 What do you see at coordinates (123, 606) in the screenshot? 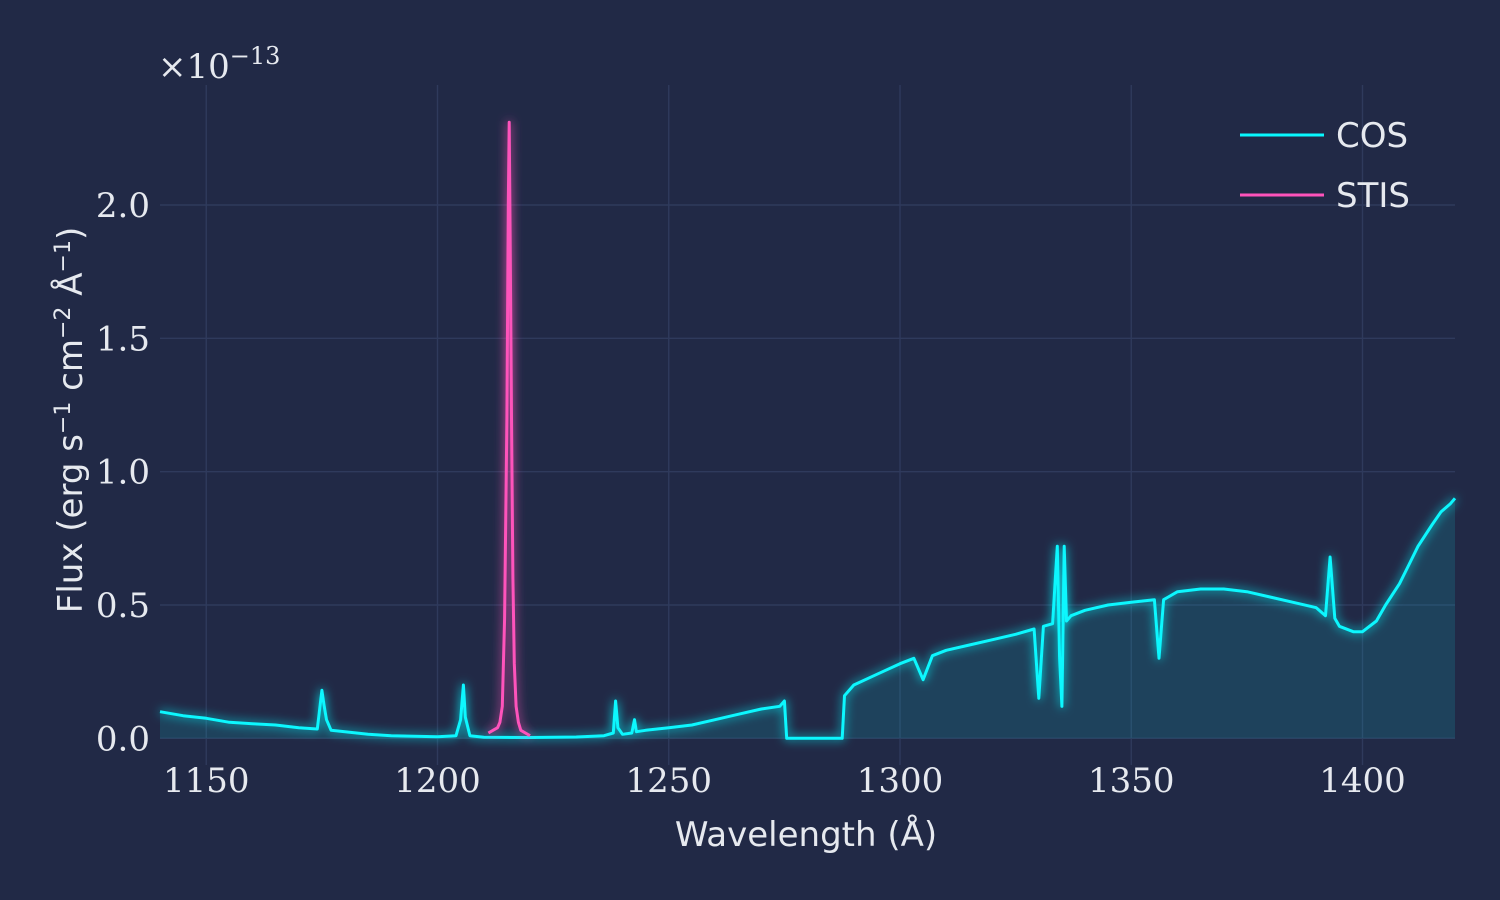
I see `y-tick-label: 0.5` at bounding box center [123, 606].